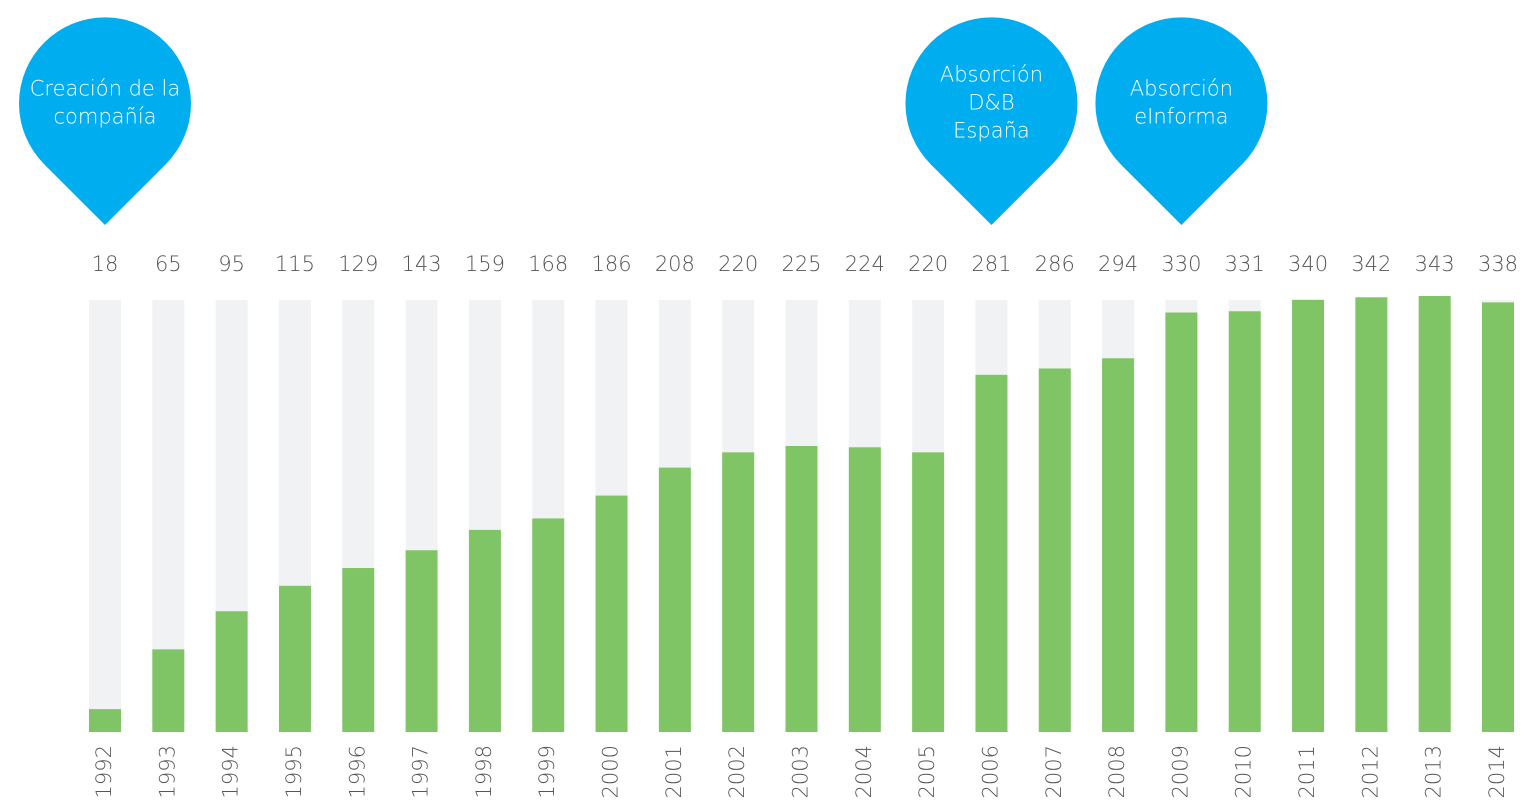 Image resolution: width=1535 pixels, height=810 pixels. I want to click on x-tick-label: 1993, so click(167, 771).